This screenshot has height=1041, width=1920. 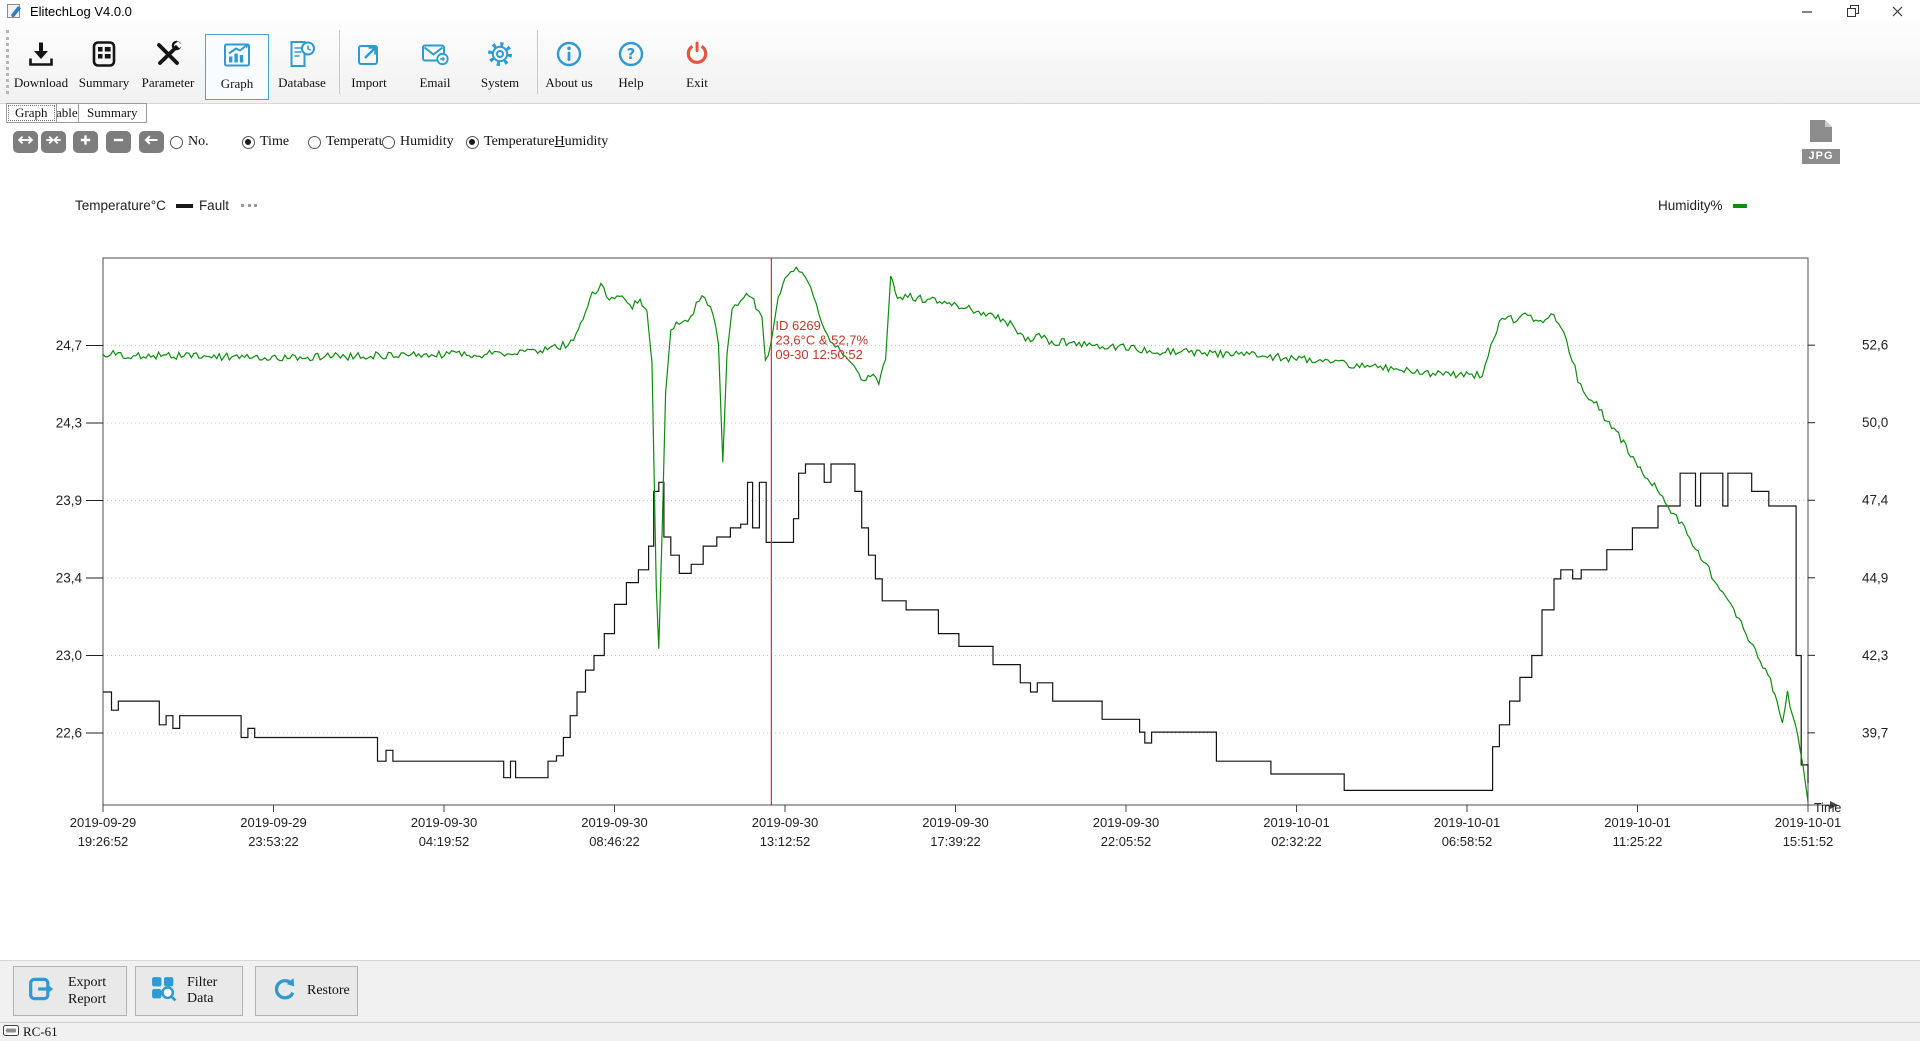 What do you see at coordinates (569, 57) in the screenshot?
I see `info-icon` at bounding box center [569, 57].